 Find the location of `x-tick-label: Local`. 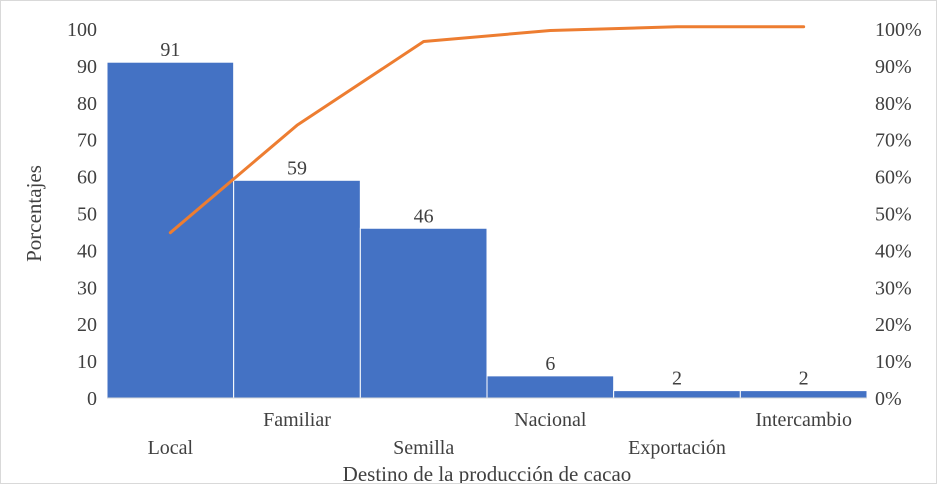

x-tick-label: Local is located at coordinates (171, 448).